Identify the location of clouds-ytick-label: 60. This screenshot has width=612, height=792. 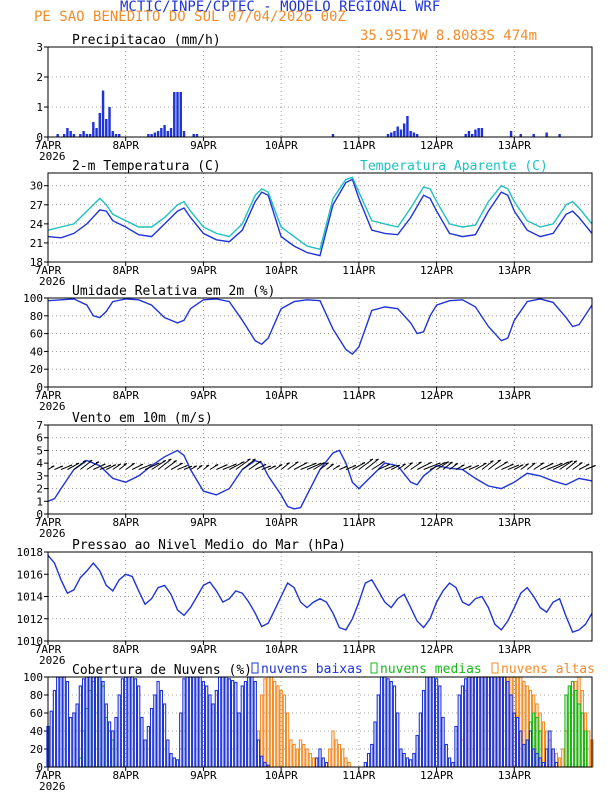
(36, 713).